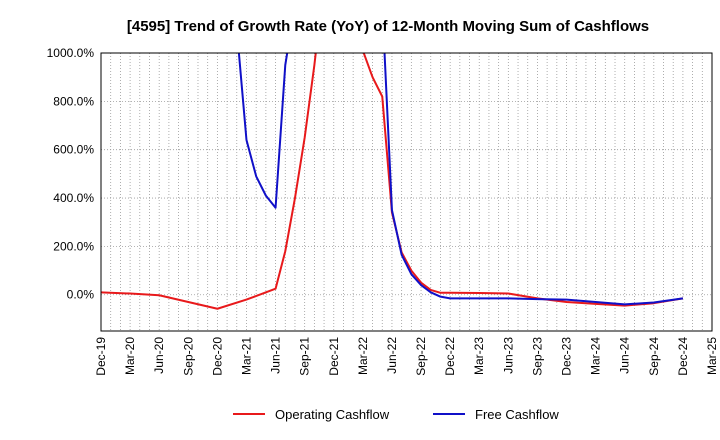 The height and width of the screenshot is (440, 720). I want to click on legend: Operating Cashflow Free Cashflow, so click(396, 414).